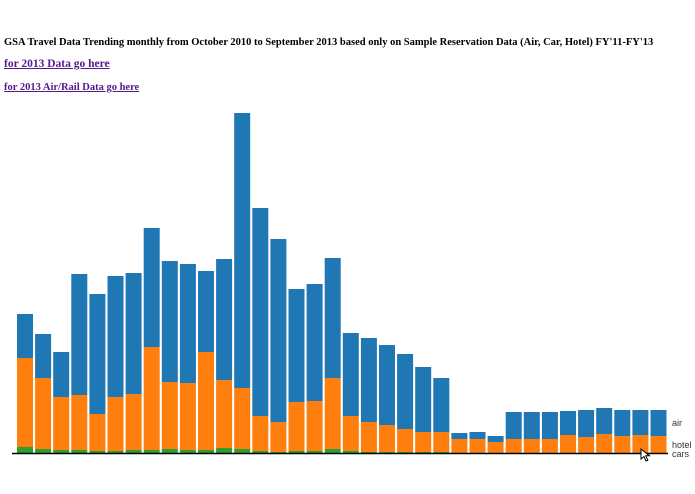  I want to click on bar-cars-apr-2012, so click(350, 452).